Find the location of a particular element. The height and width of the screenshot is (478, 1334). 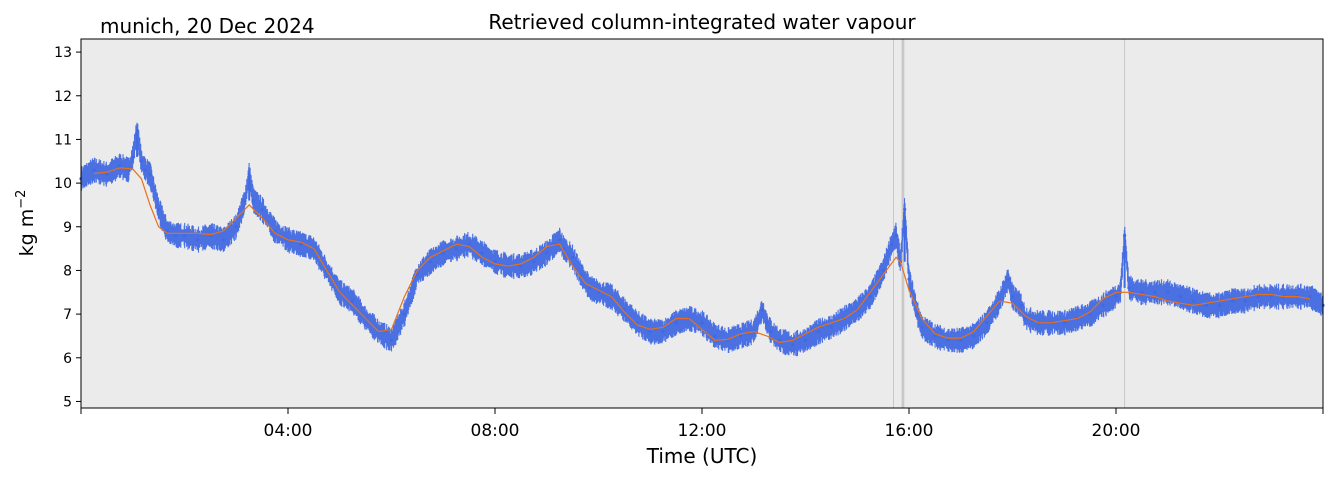

y-tick-label: 5 is located at coordinates (67, 402).